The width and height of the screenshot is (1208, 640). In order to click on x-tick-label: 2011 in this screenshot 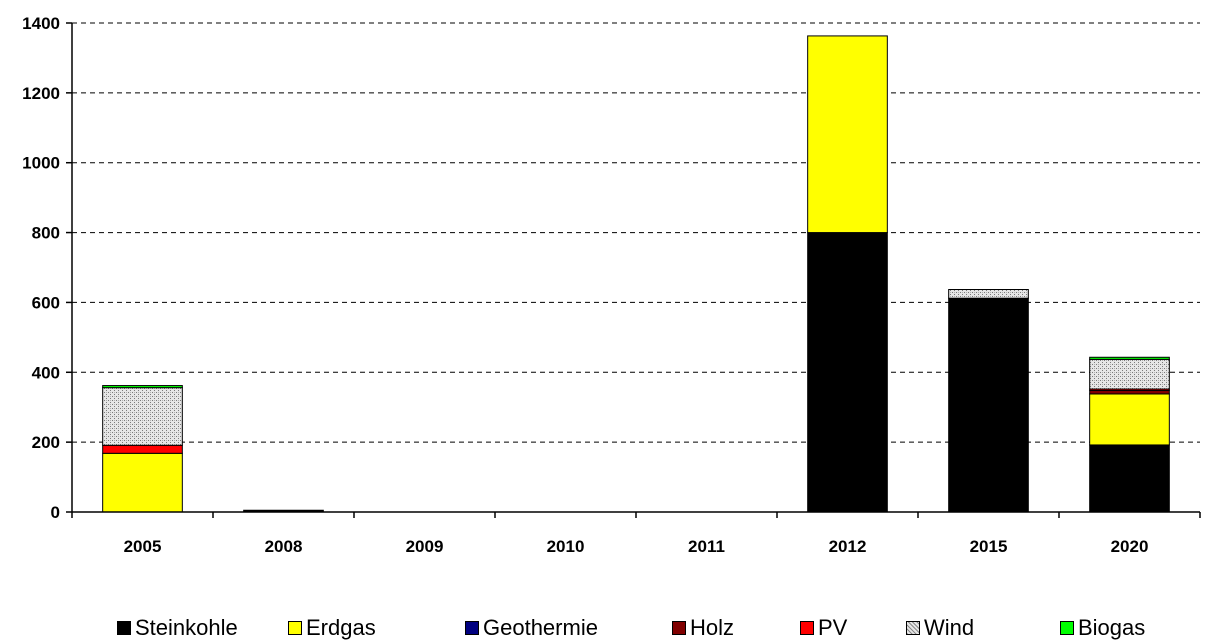, I will do `click(706, 546)`.